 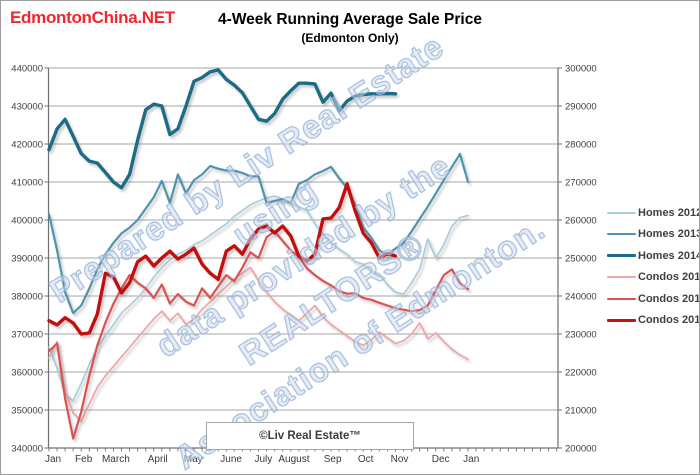 I want to click on right-axis-label: 240000, so click(x=581, y=297).